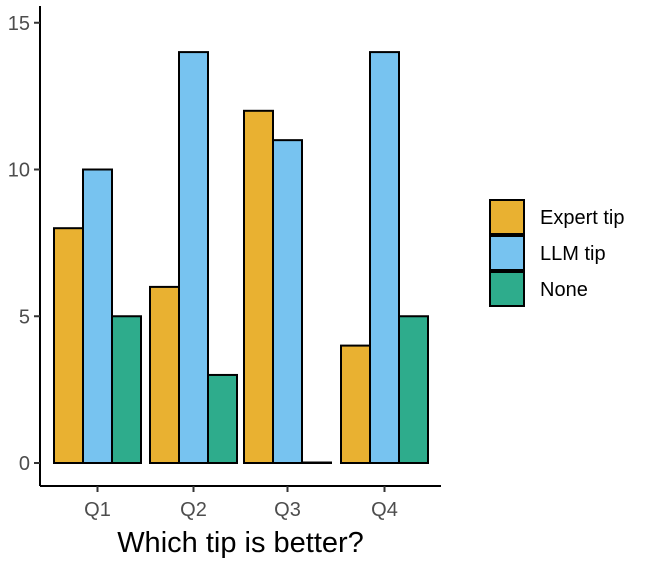 This screenshot has width=646, height=565. Describe the element at coordinates (240, 543) in the screenshot. I see `x-axis-title: Which tip is better?` at that location.